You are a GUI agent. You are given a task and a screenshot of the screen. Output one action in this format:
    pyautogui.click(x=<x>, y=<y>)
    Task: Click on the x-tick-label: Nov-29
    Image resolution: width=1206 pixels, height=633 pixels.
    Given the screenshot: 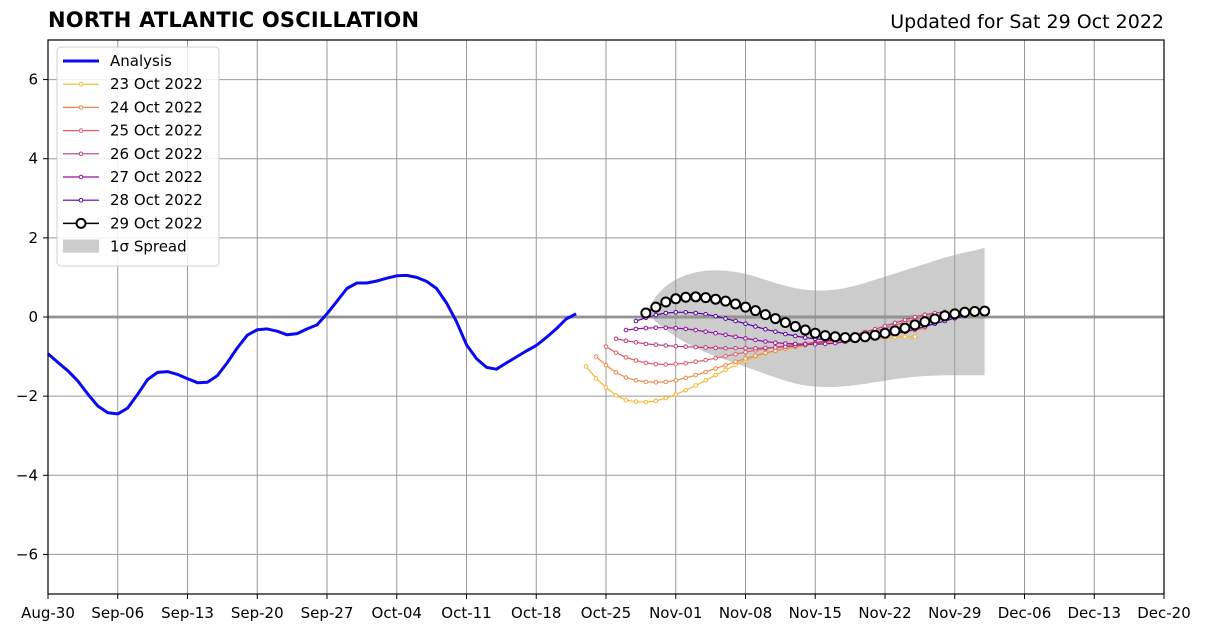 What is the action you would take?
    pyautogui.click(x=954, y=613)
    